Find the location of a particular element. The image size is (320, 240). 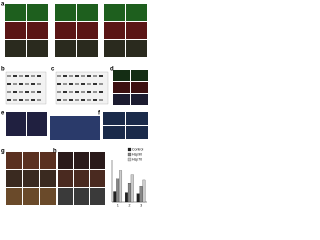

x-tick-label: 3 is located at coordinates (141, 205).